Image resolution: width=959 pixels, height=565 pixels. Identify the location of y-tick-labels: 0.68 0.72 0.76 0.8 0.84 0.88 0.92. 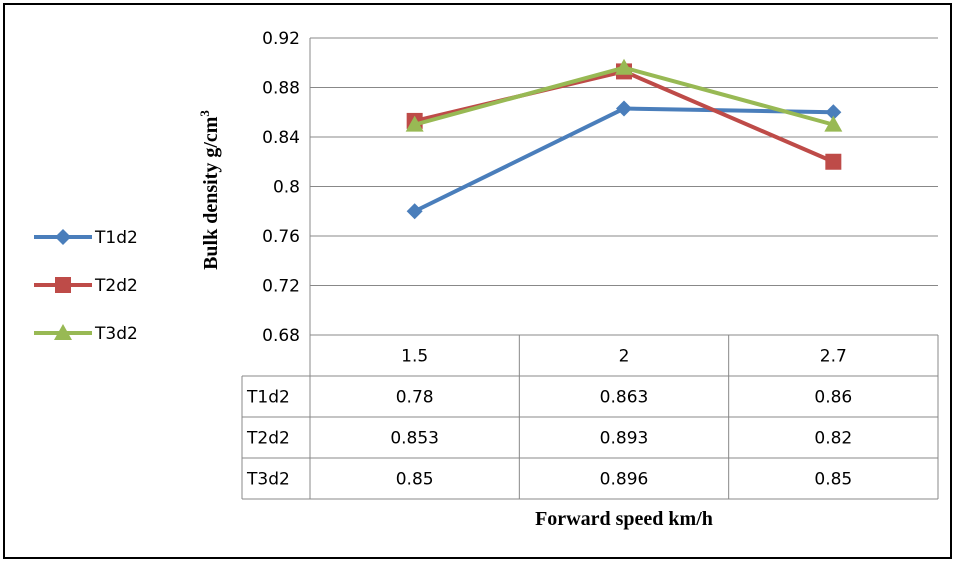
(281, 187).